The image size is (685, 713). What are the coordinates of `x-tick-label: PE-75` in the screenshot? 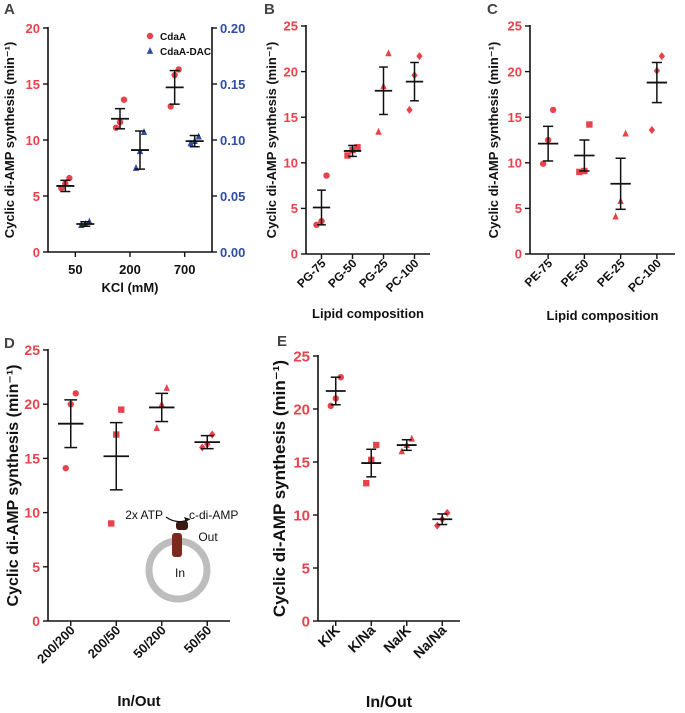 It's located at (539, 273).